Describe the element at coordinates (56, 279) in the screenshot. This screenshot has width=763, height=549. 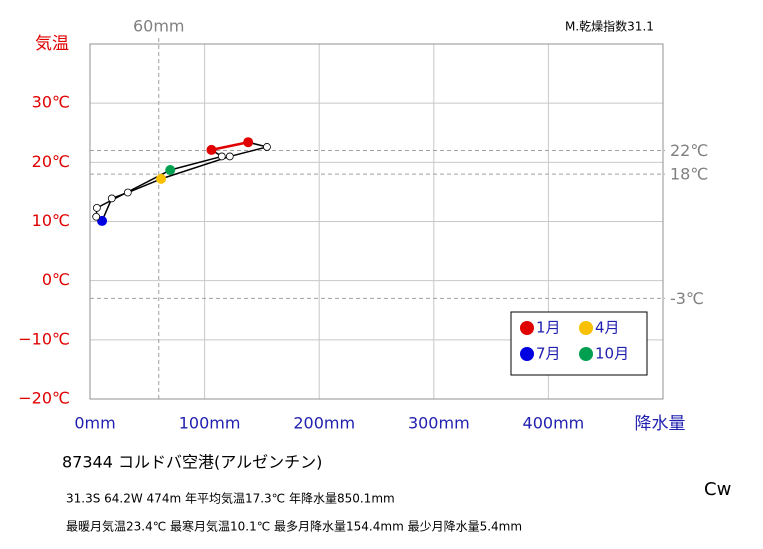
I see `y-tick-label: 0℃` at that location.